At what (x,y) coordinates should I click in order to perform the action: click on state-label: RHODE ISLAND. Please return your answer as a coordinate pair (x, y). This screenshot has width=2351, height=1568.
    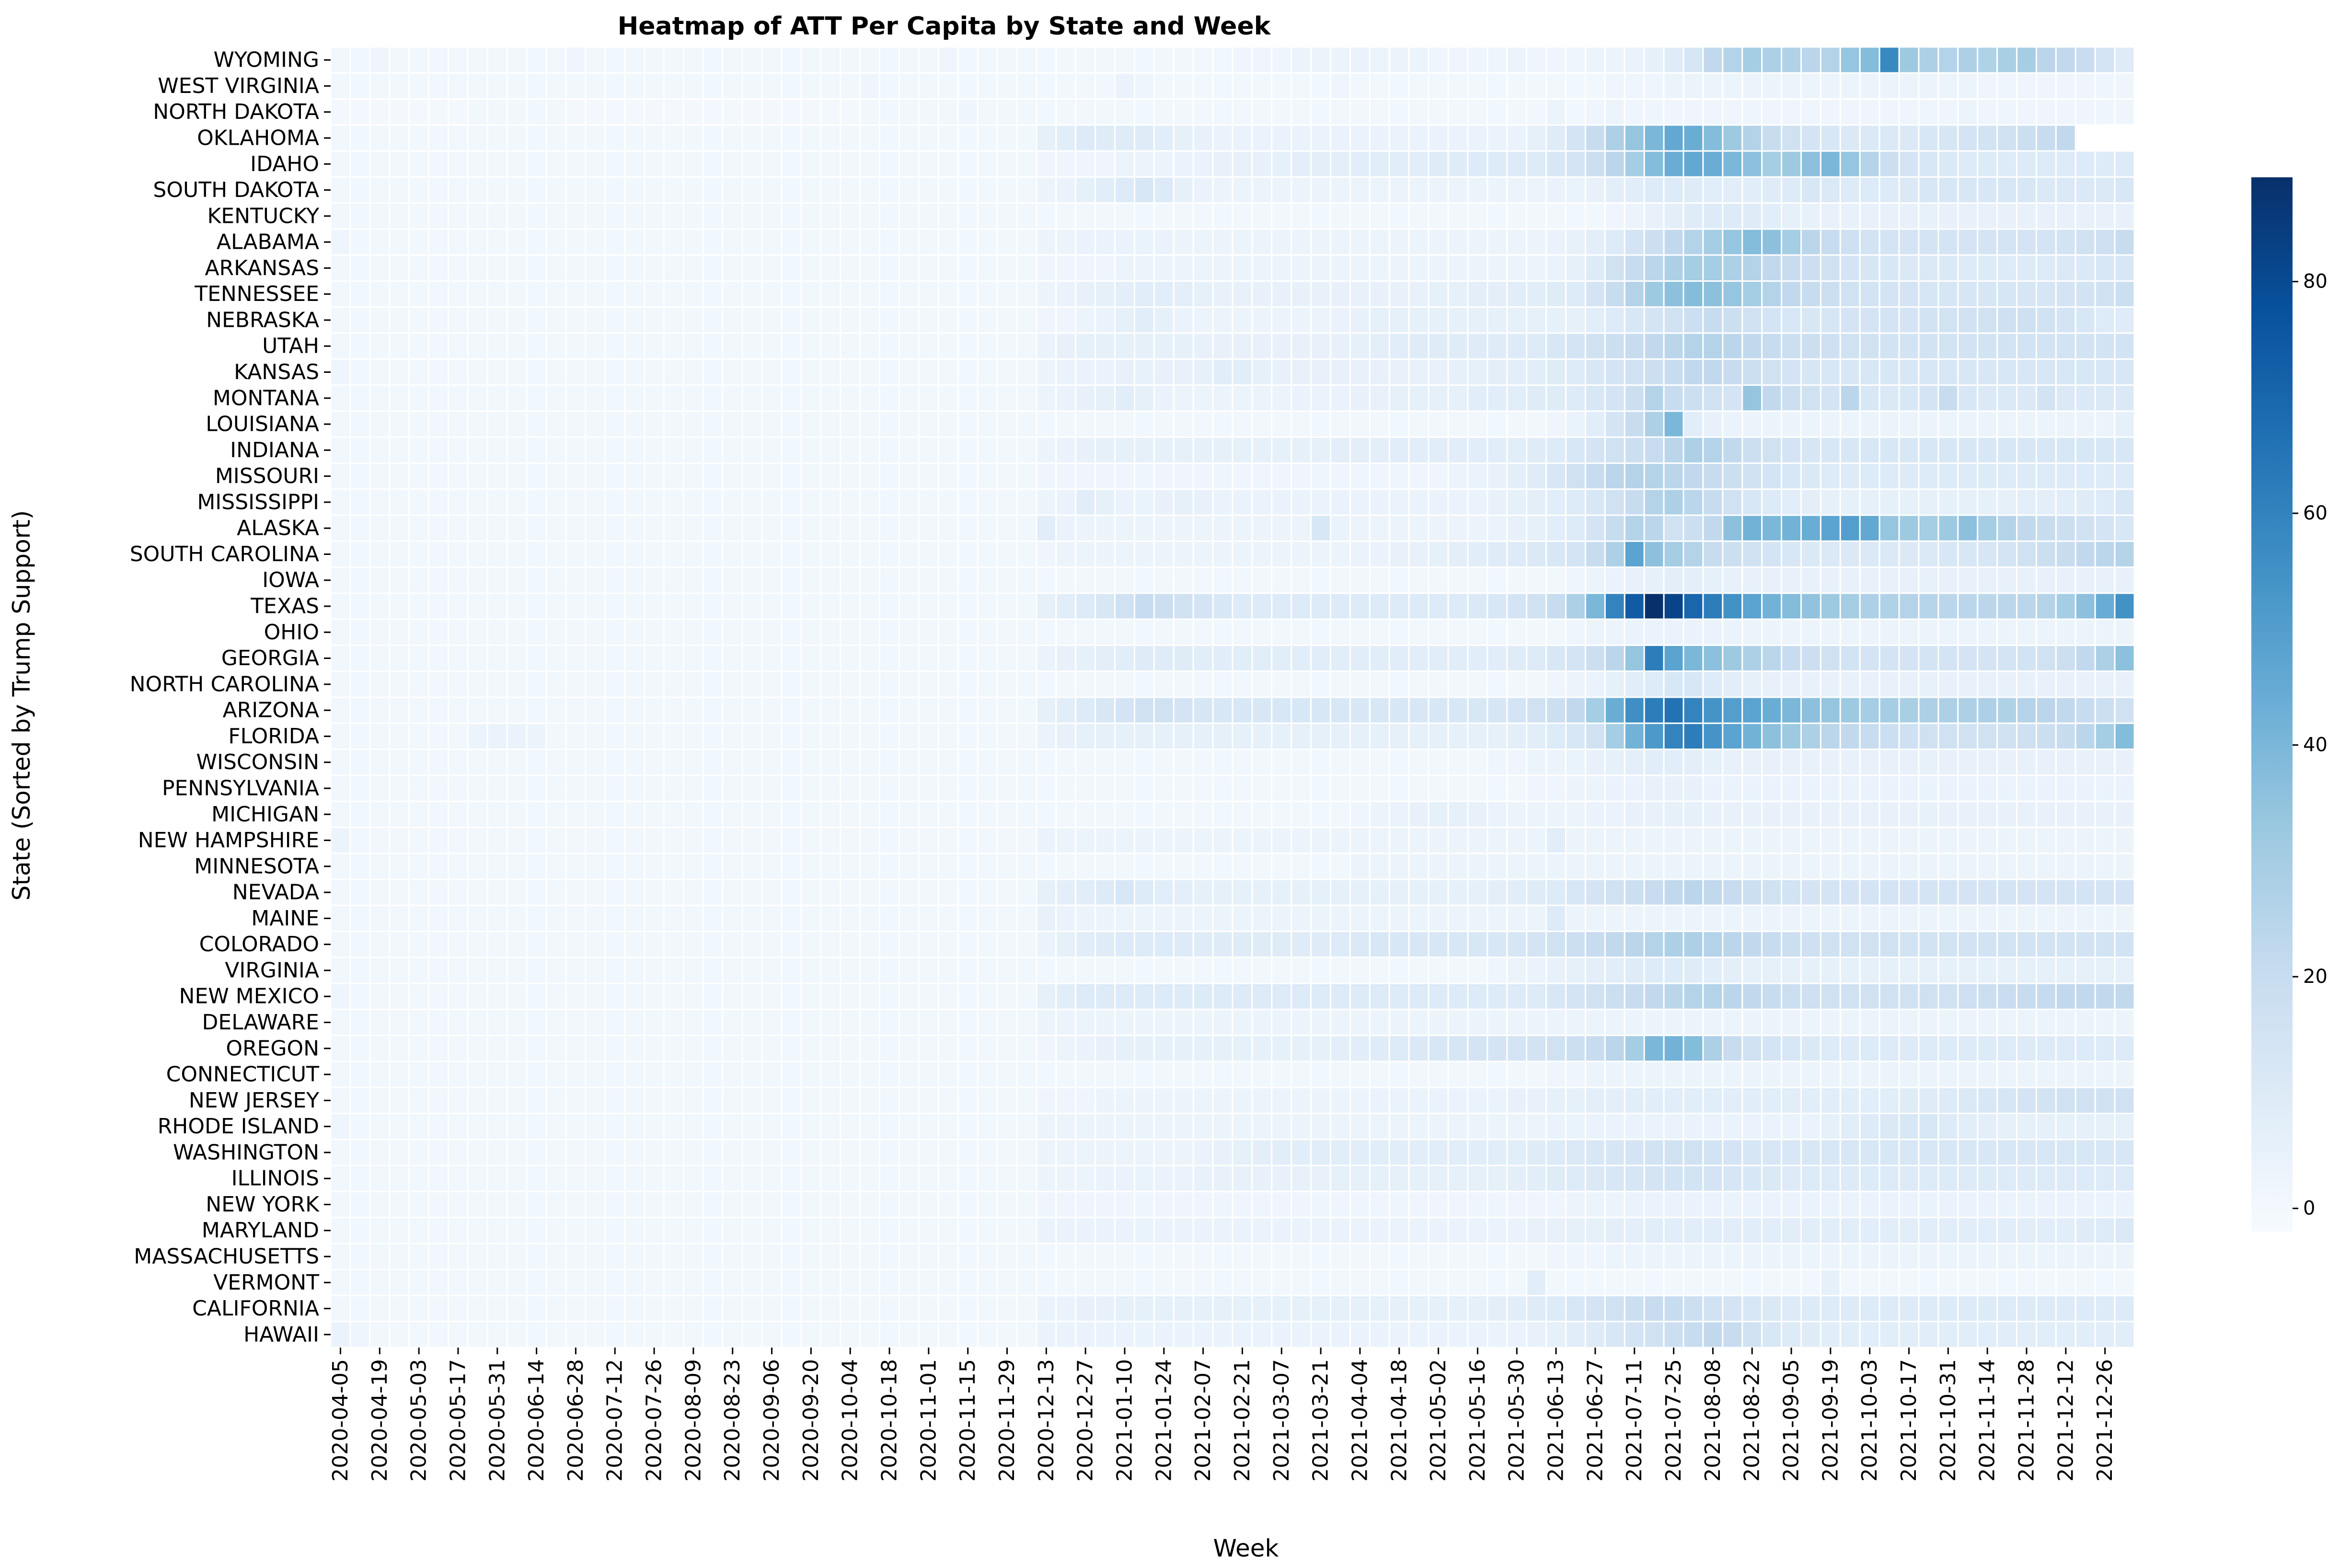
    Looking at the image, I should click on (238, 1126).